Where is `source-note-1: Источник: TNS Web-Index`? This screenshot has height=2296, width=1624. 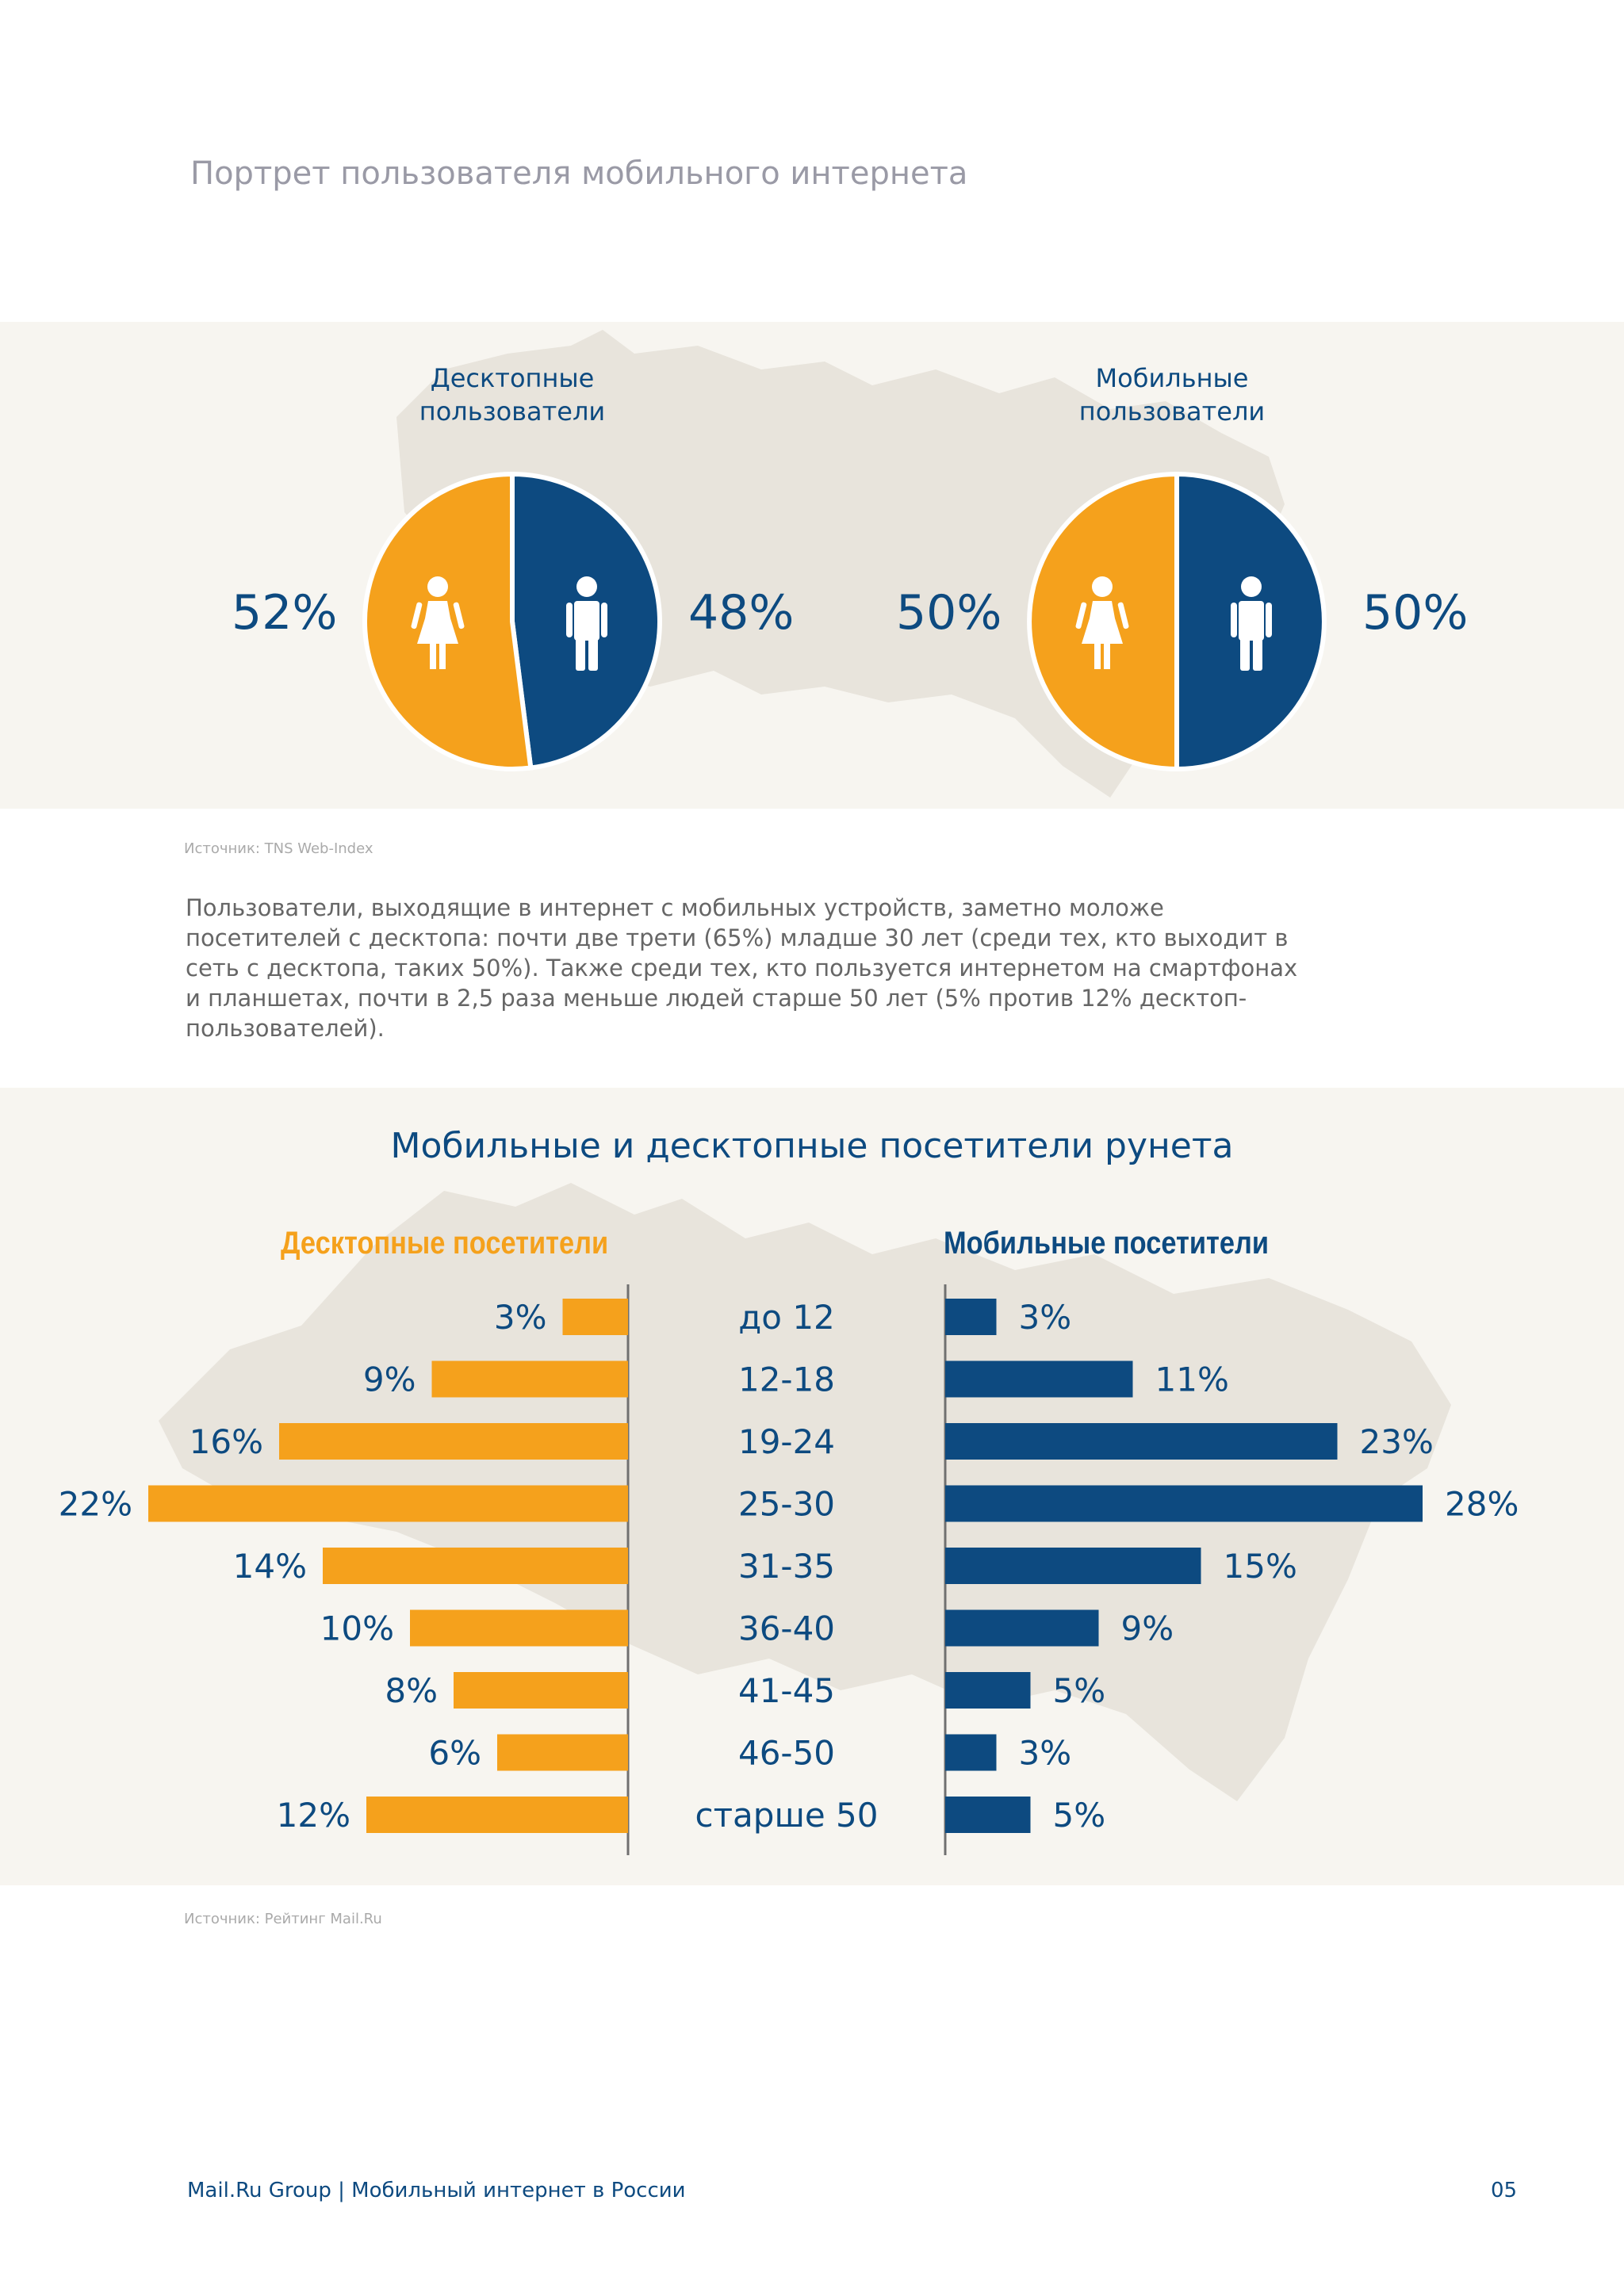
source-note-1: Источник: TNS Web-Index is located at coordinates (278, 849).